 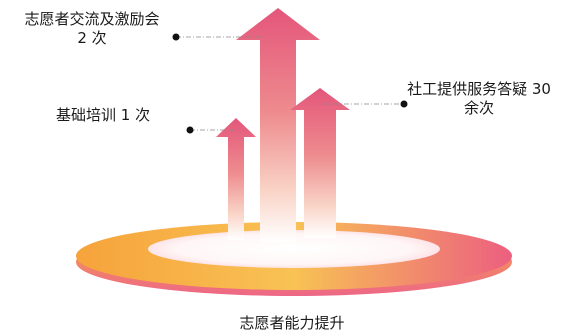 I want to click on label-volunteer-exchange: 志愿者交流及激励会 2 次, so click(x=92, y=29).